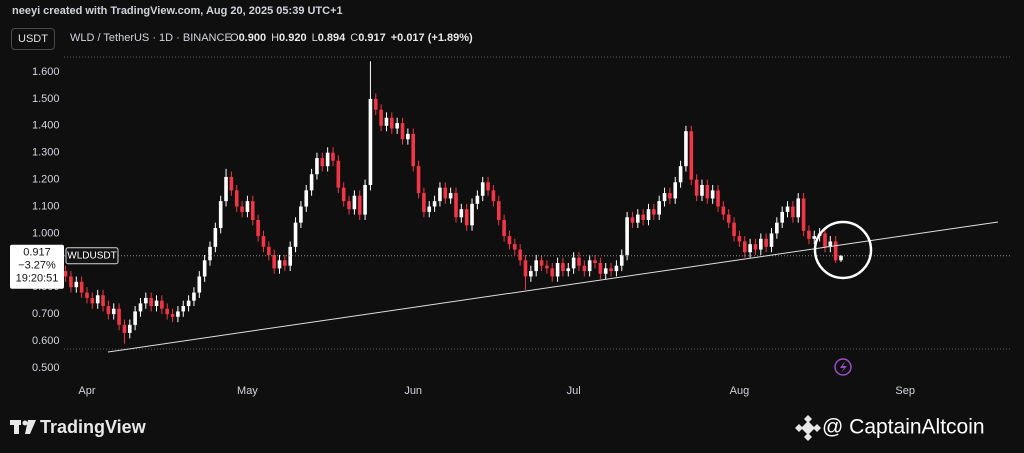 The width and height of the screenshot is (1024, 453). Describe the element at coordinates (151, 38) in the screenshot. I see `symbol: WLD / TetherUS · 1D · BINANCE` at that location.